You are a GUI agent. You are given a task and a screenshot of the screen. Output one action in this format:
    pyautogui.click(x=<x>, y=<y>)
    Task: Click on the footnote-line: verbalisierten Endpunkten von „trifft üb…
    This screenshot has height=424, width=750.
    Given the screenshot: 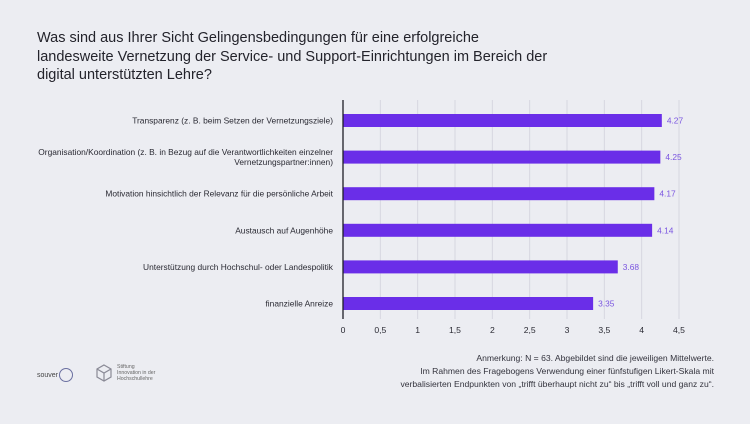 What is the action you would take?
    pyautogui.click(x=557, y=384)
    